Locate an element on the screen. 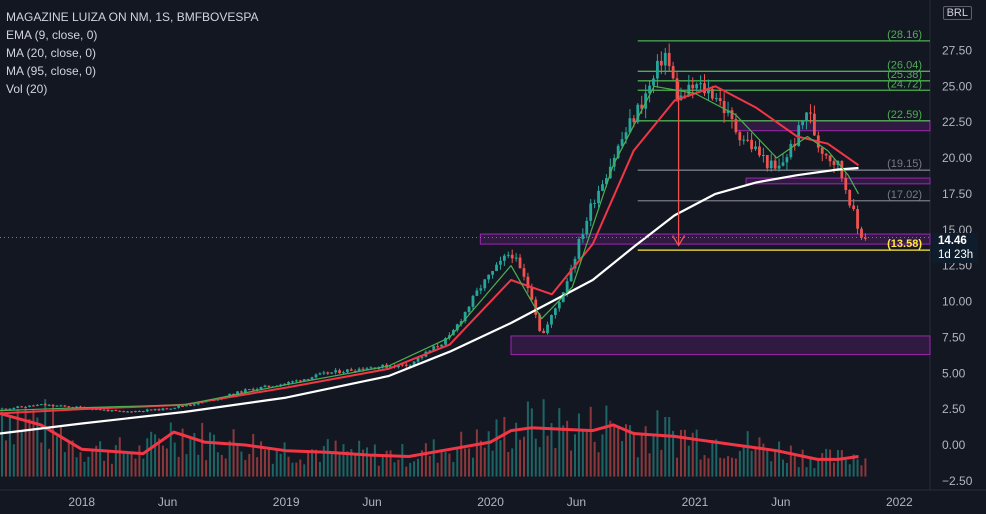  legend-ma95: MA (95, close, 0) is located at coordinates (51, 71).